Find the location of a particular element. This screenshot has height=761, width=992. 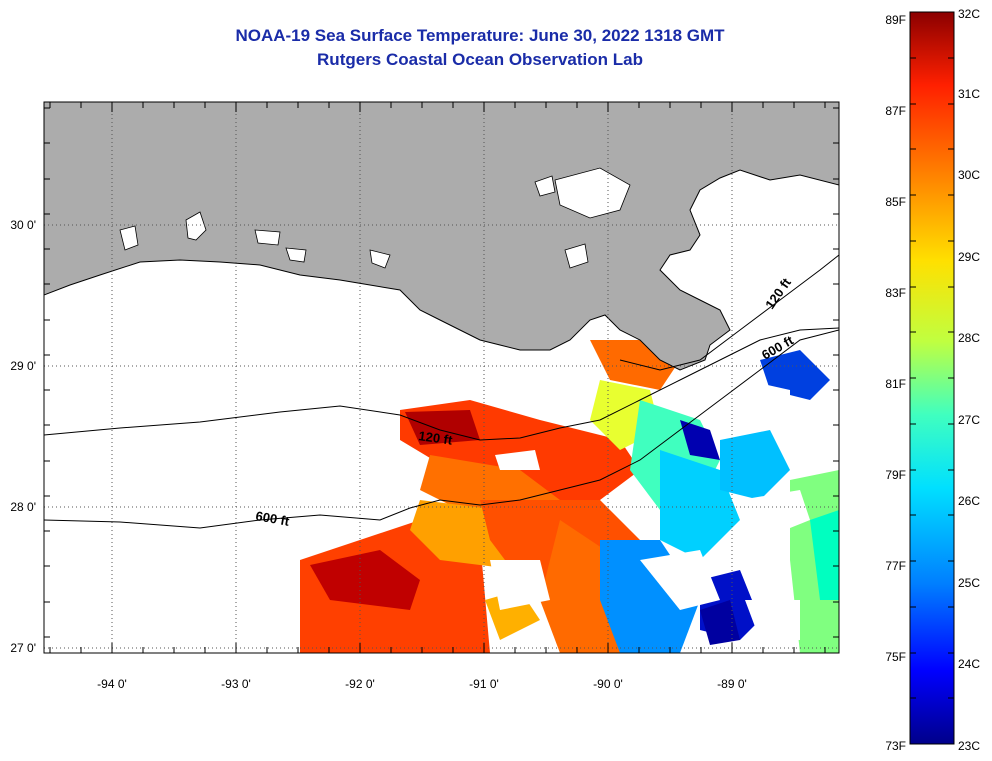

fahrenheit-label: 79F is located at coordinates (895, 475).